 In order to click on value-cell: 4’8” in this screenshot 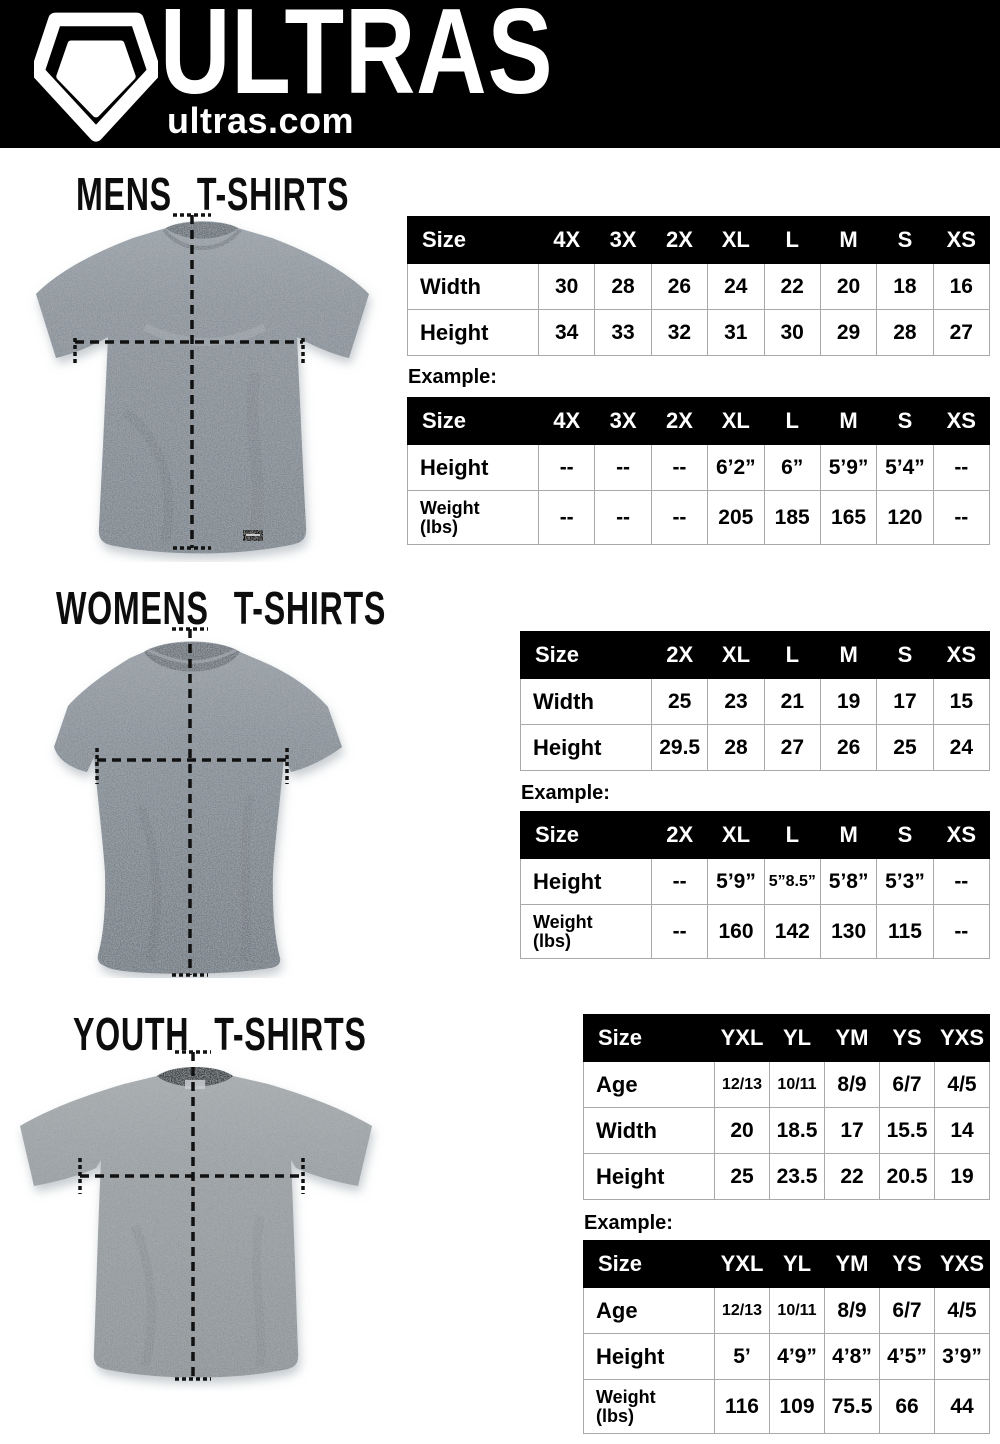, I will do `click(852, 1356)`.